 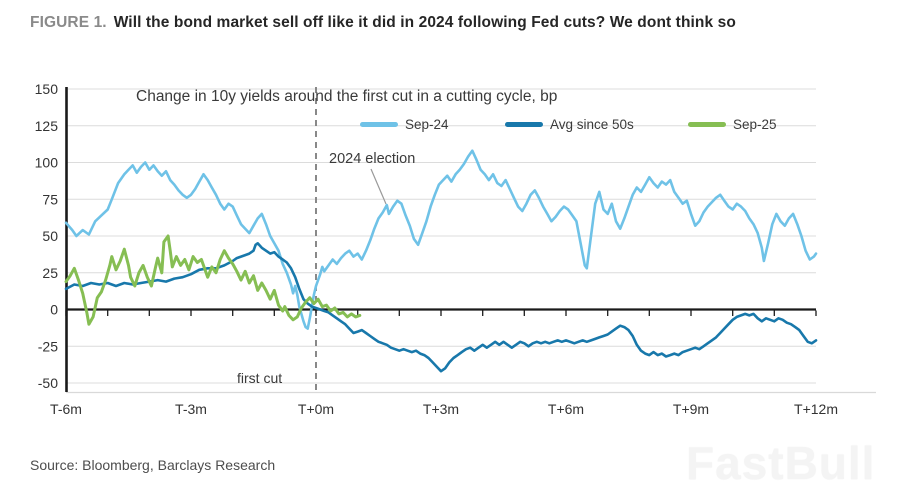 What do you see at coordinates (47, 163) in the screenshot?
I see `y-axis-tick-label: 100` at bounding box center [47, 163].